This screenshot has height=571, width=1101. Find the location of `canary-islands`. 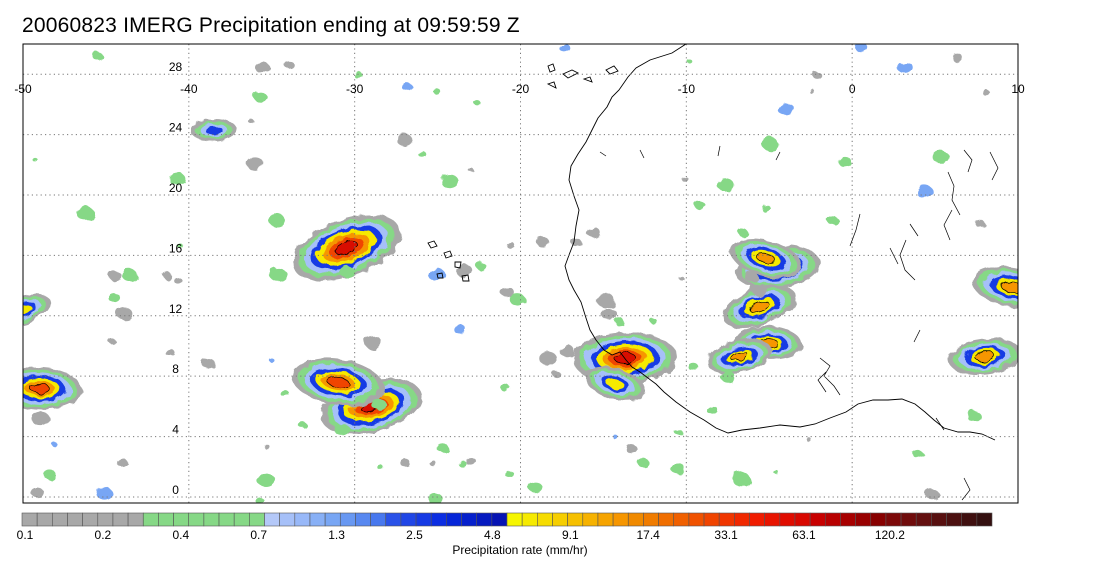

canary-islands is located at coordinates (582, 76).